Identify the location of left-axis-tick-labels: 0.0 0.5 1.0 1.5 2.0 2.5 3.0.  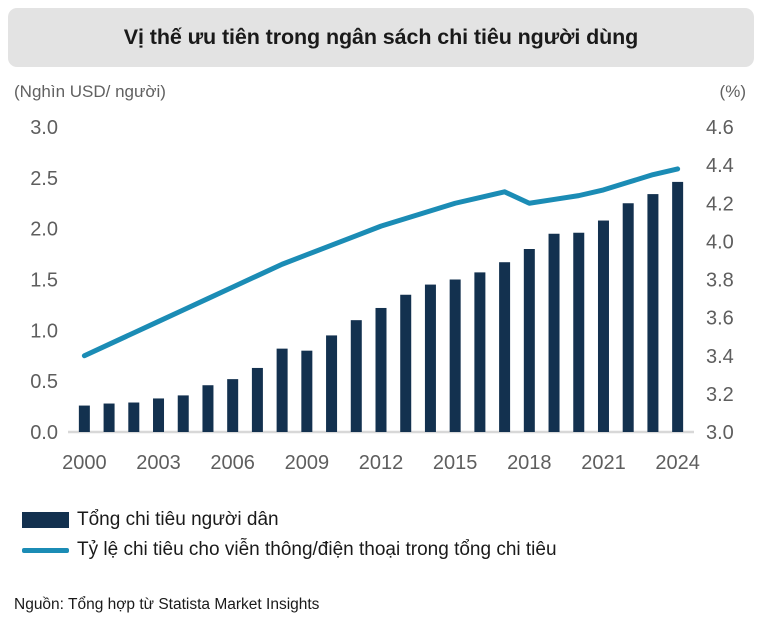
(44, 280).